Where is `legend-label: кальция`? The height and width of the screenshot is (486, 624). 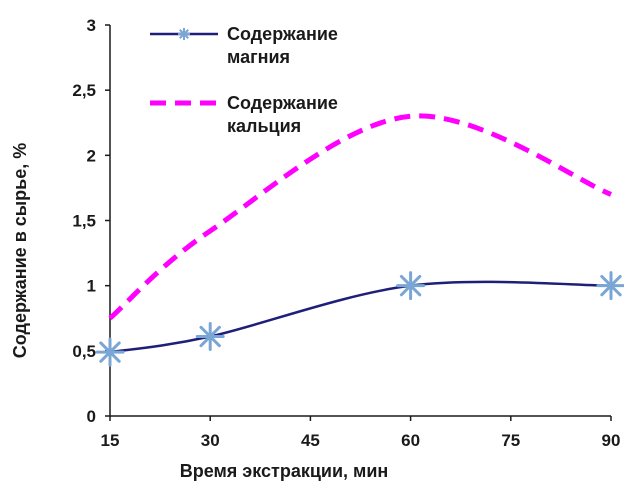
legend-label: кальция is located at coordinates (264, 126).